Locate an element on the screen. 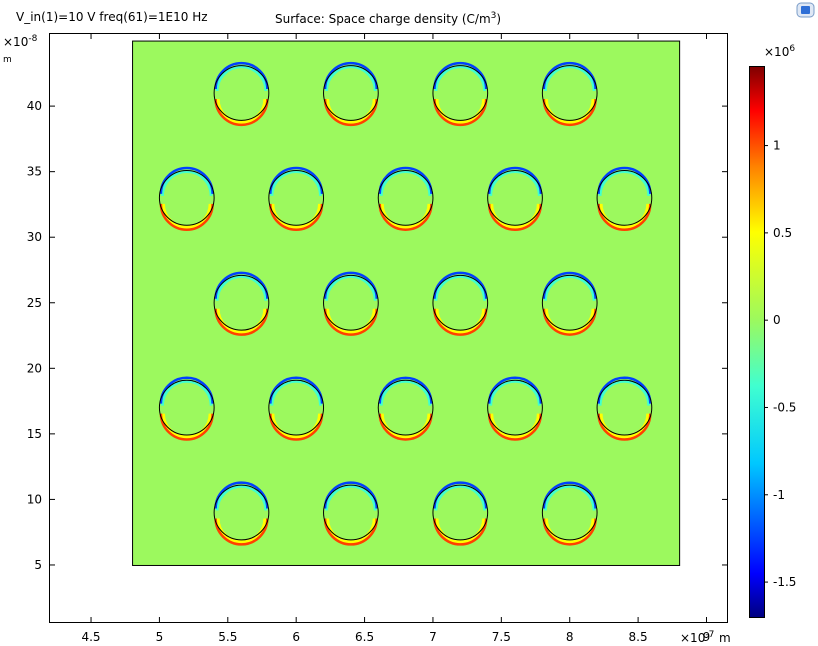 The width and height of the screenshot is (818, 646). x-tick-label-8: 8.5 is located at coordinates (638, 637).